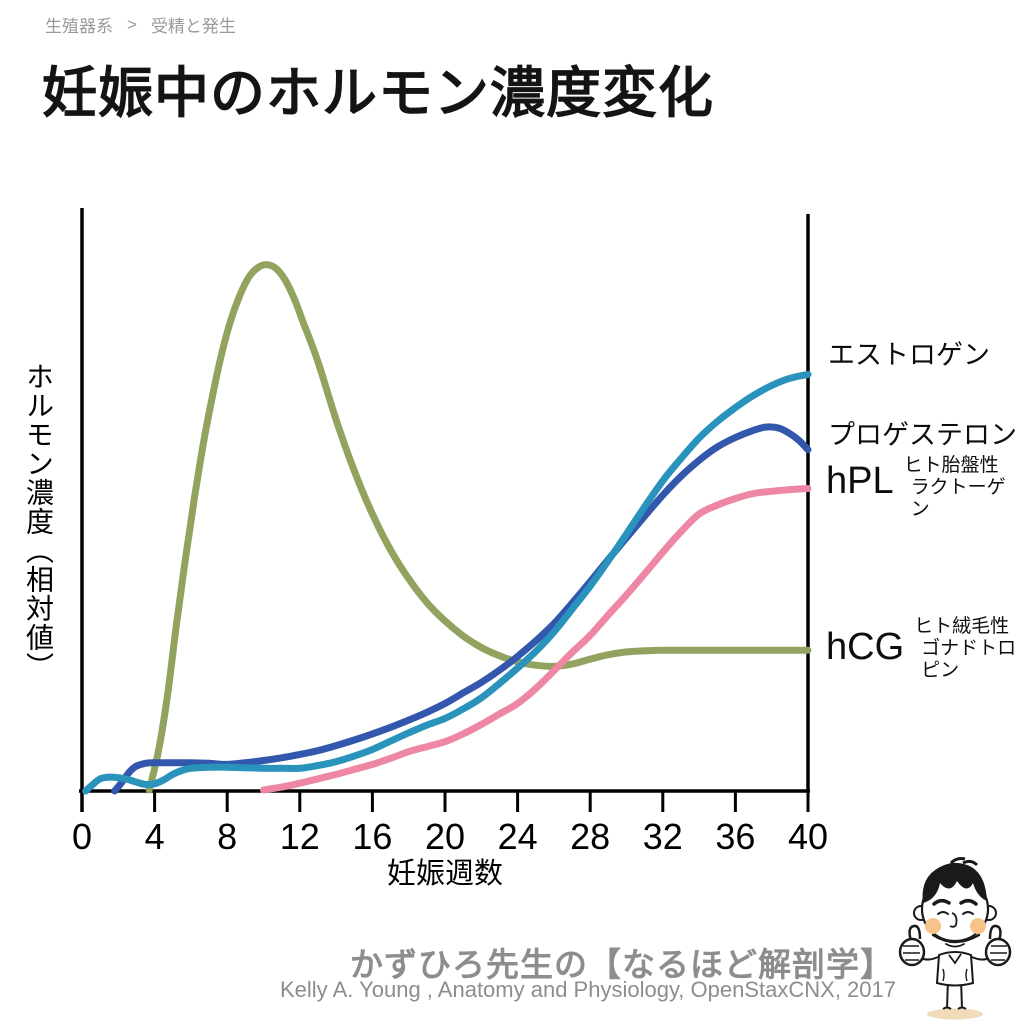 This screenshot has width=1024, height=1024. I want to click on footer-brand: かずひろ先生の【なるほど解剖学】, so click(622, 964).